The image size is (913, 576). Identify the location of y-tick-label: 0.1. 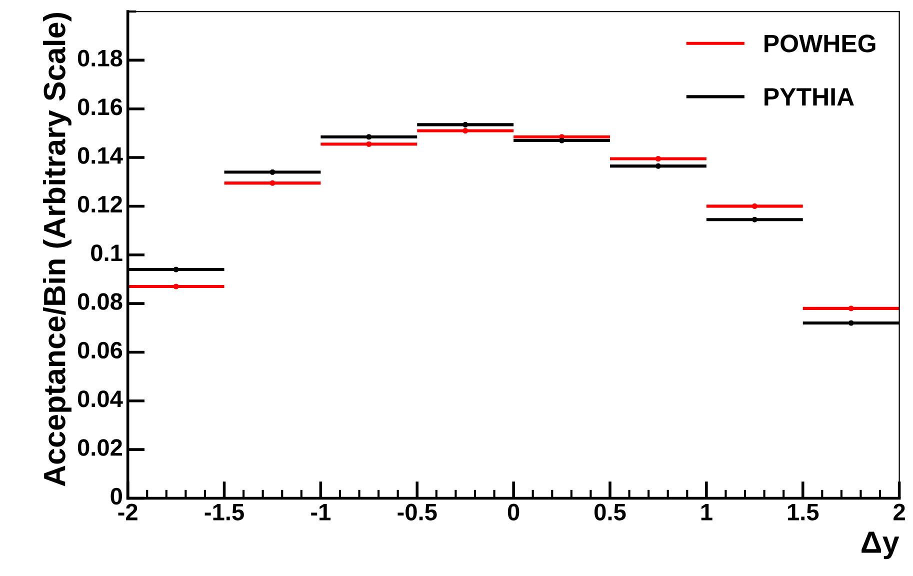
(106, 253).